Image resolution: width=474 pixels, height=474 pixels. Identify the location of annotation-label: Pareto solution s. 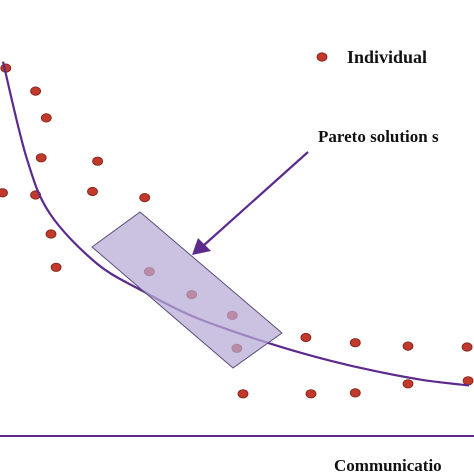
(378, 136).